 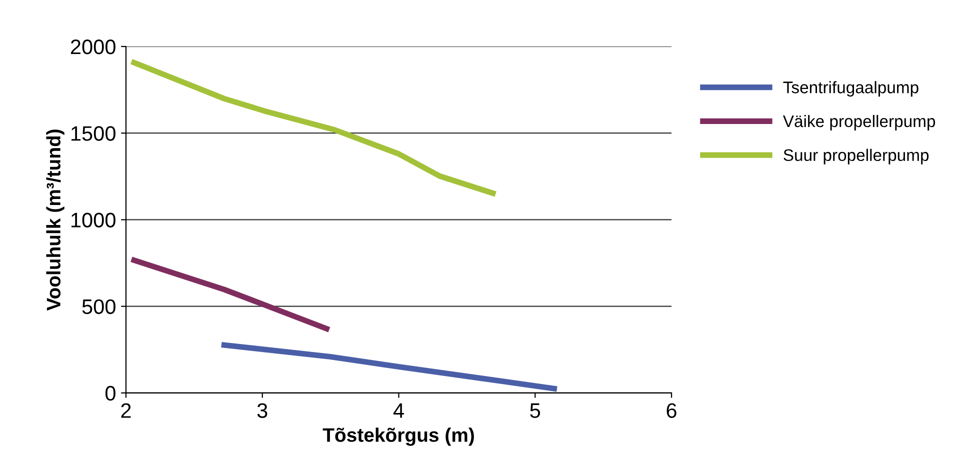 What do you see at coordinates (535, 410) in the screenshot?
I see `x-tick-label: 5` at bounding box center [535, 410].